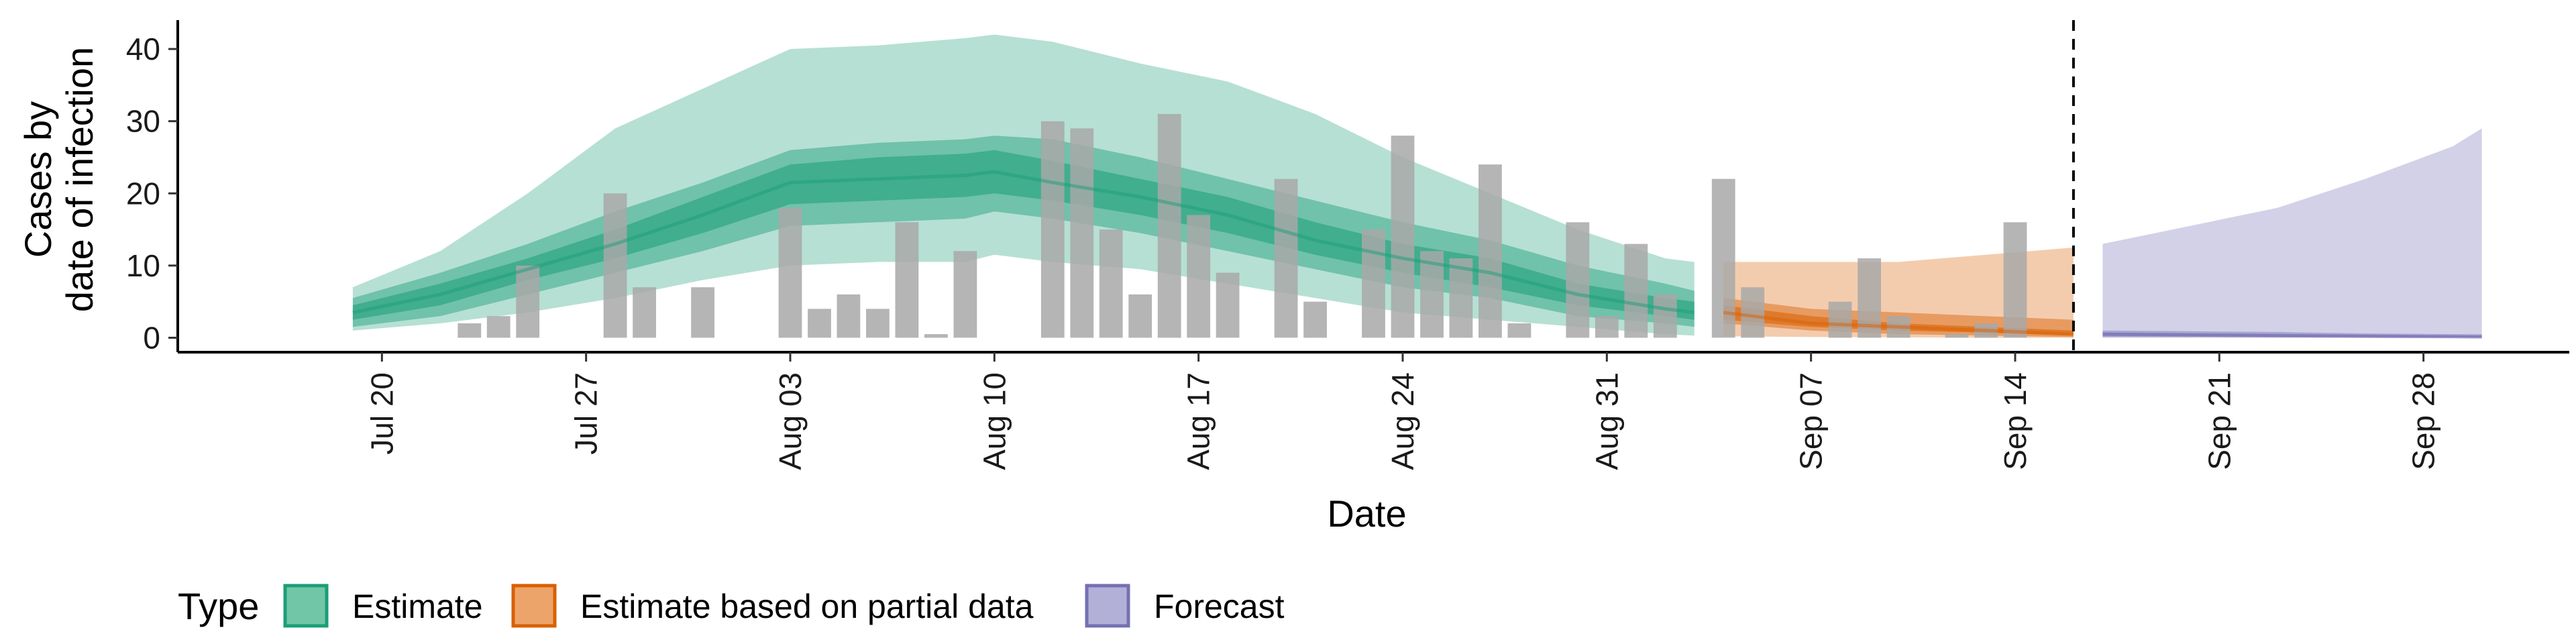 The height and width of the screenshot is (644, 2576). I want to click on y-tick-label: 40, so click(143, 49).